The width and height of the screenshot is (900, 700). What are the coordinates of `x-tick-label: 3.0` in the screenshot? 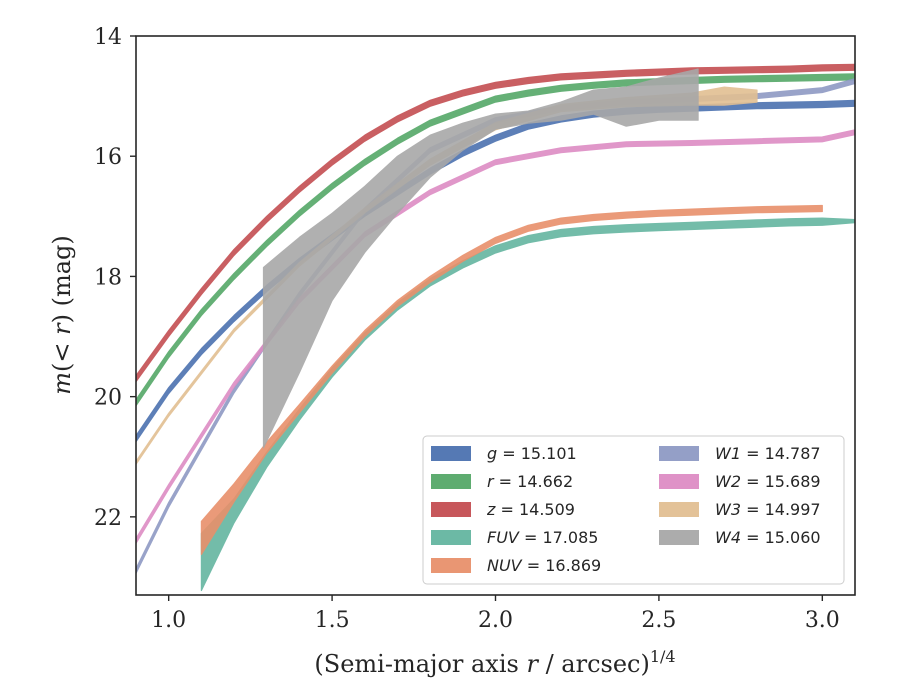 It's located at (822, 620).